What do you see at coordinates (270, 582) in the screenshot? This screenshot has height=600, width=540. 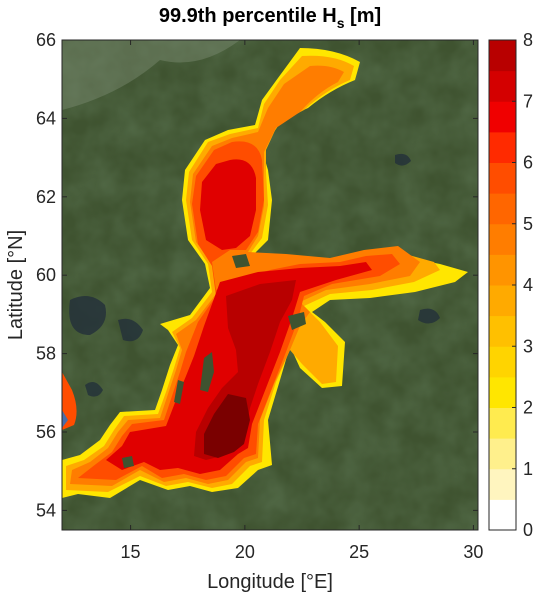 I see `x-axis-label: Longitude [°E]` at bounding box center [270, 582].